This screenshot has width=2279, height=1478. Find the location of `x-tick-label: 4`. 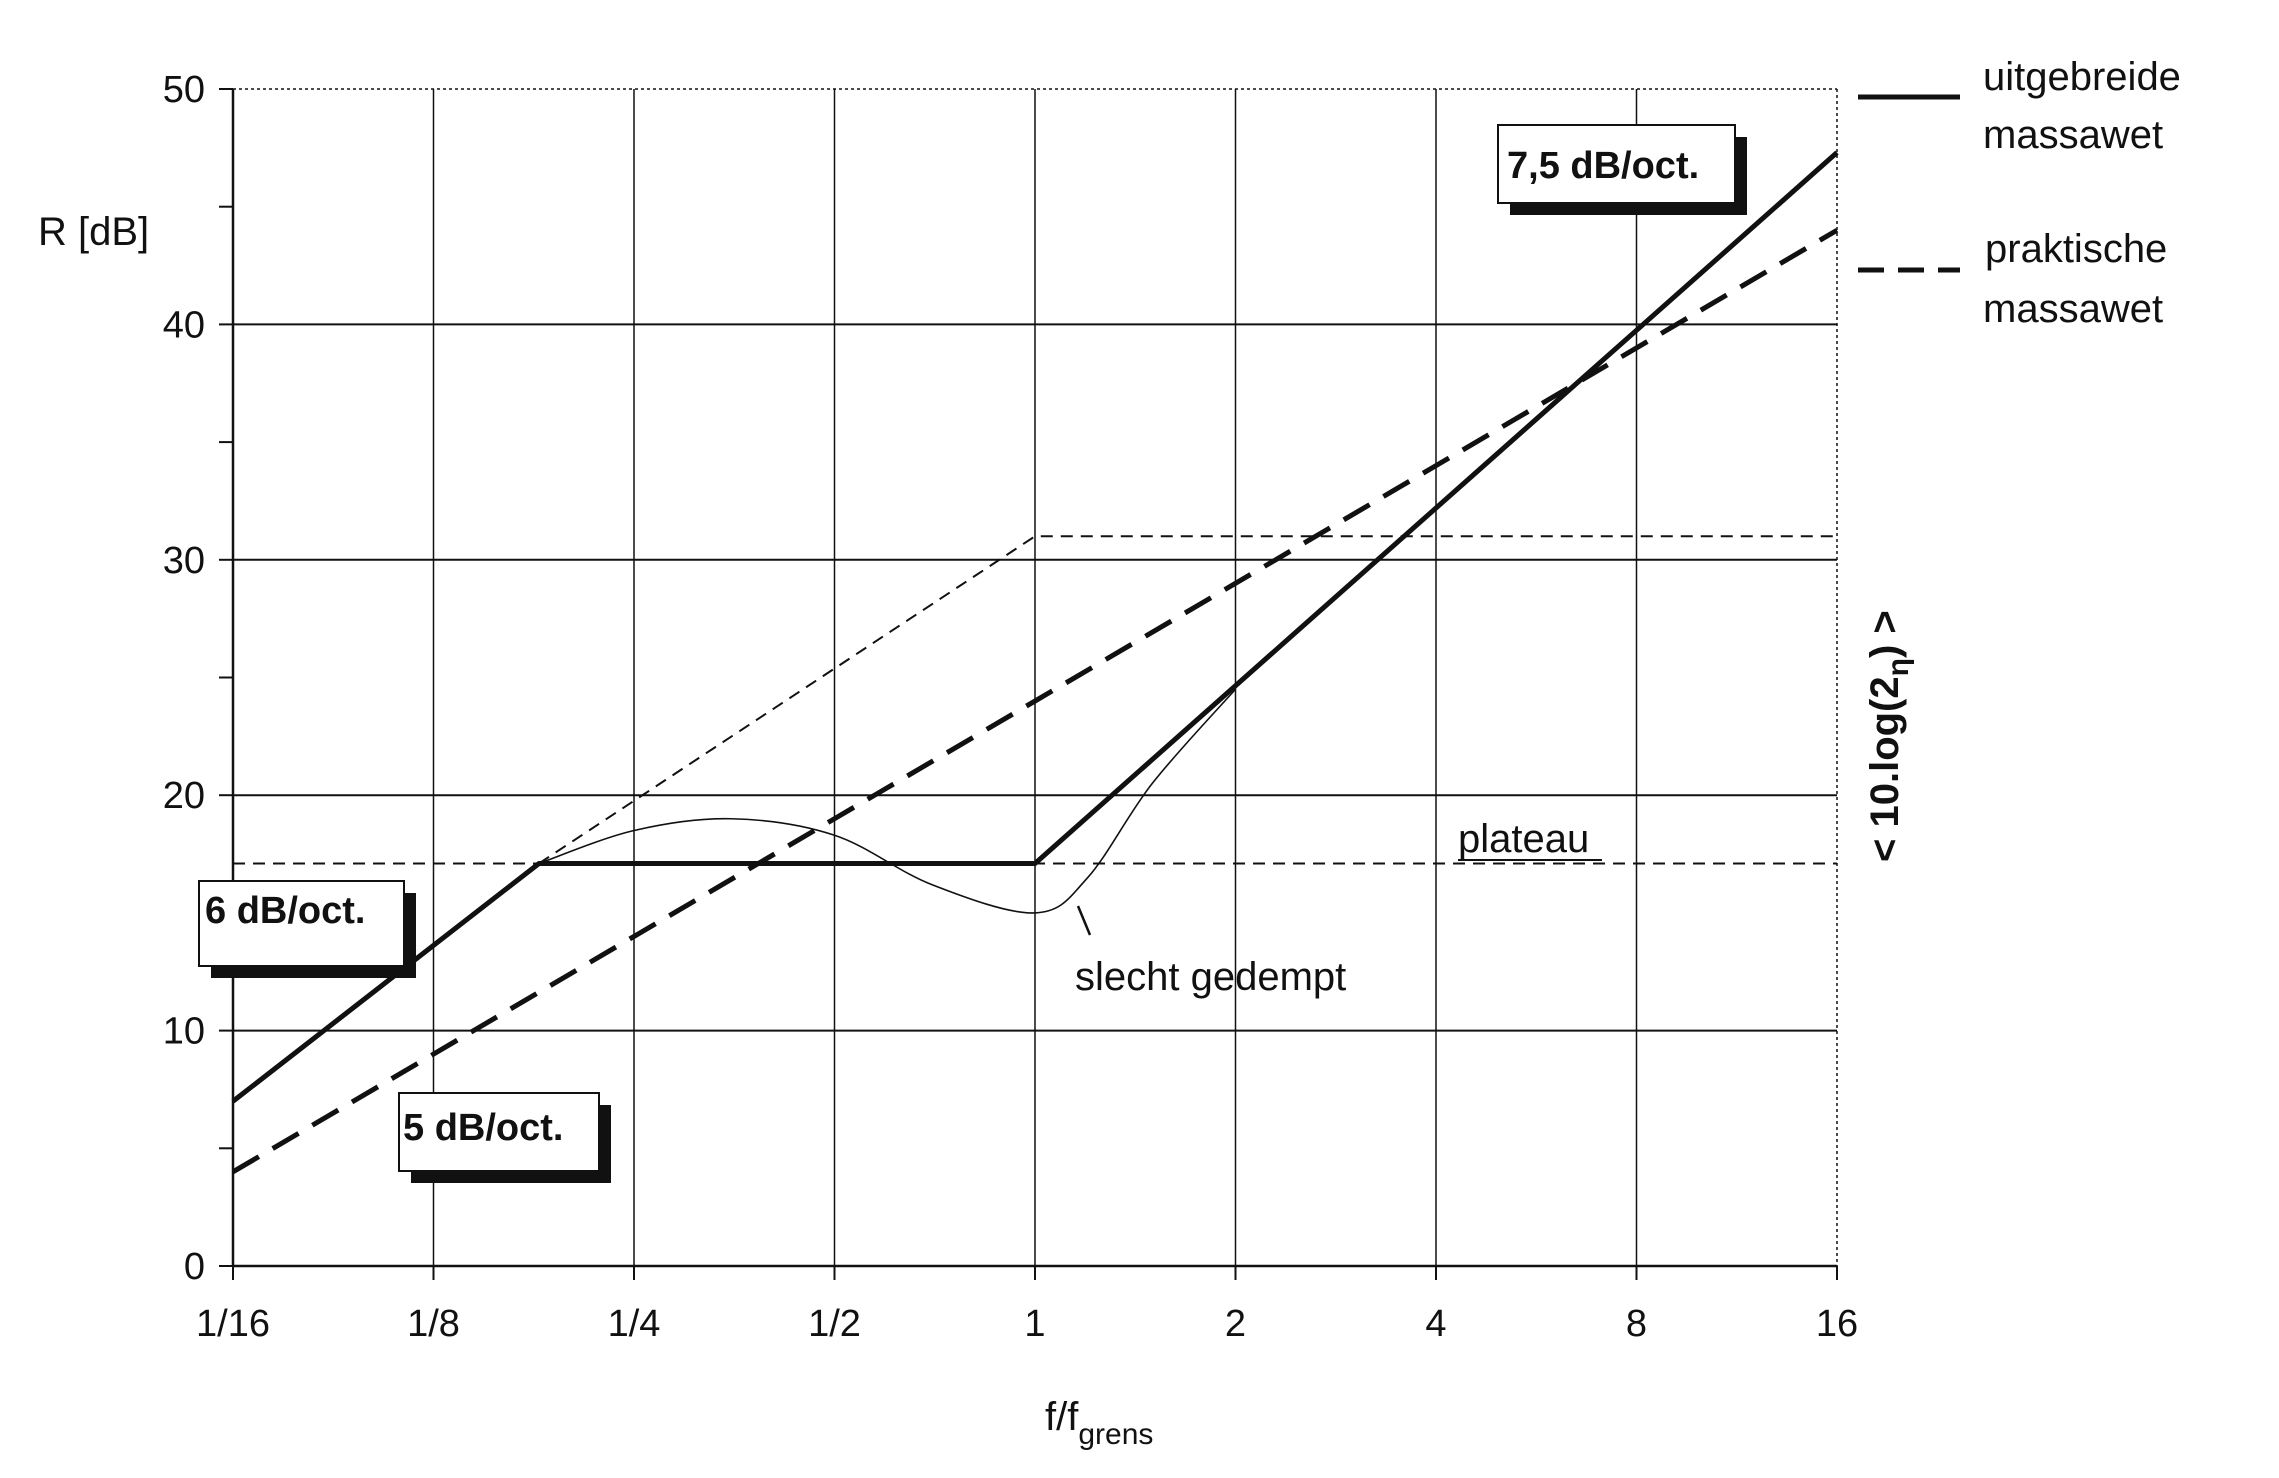

x-tick-label: 4 is located at coordinates (1435, 1324).